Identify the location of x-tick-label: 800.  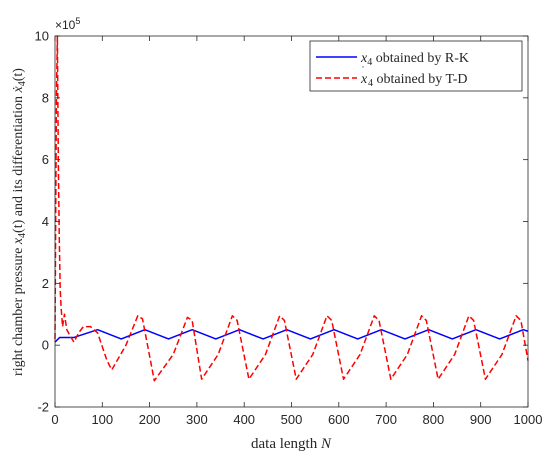
(434, 419).